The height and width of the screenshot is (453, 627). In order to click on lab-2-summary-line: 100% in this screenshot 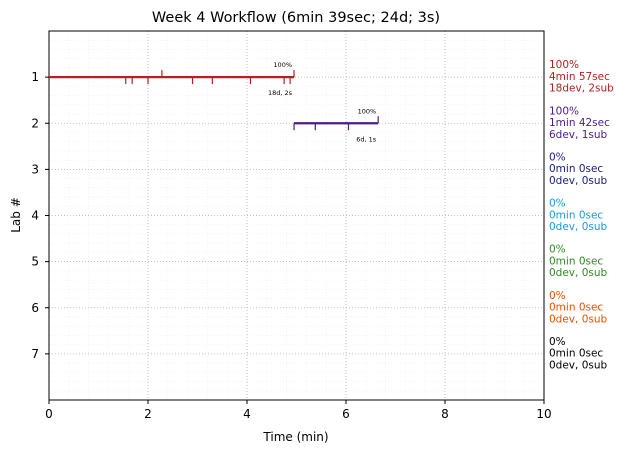, I will do `click(564, 111)`.